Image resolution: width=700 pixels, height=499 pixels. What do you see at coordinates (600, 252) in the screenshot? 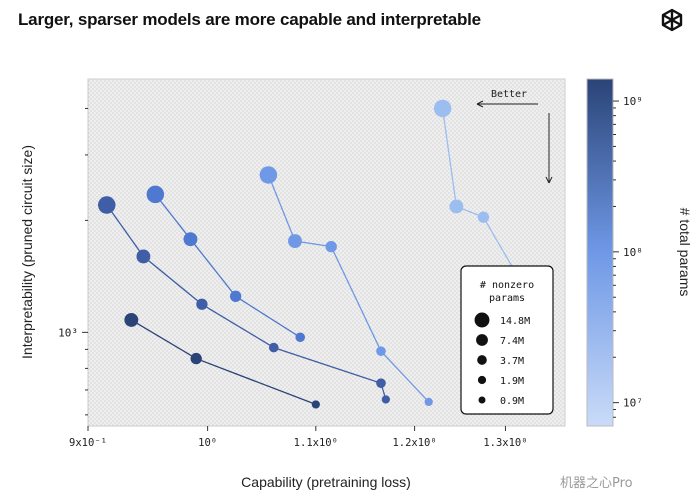
I see `colorbar-gradient` at bounding box center [600, 252].